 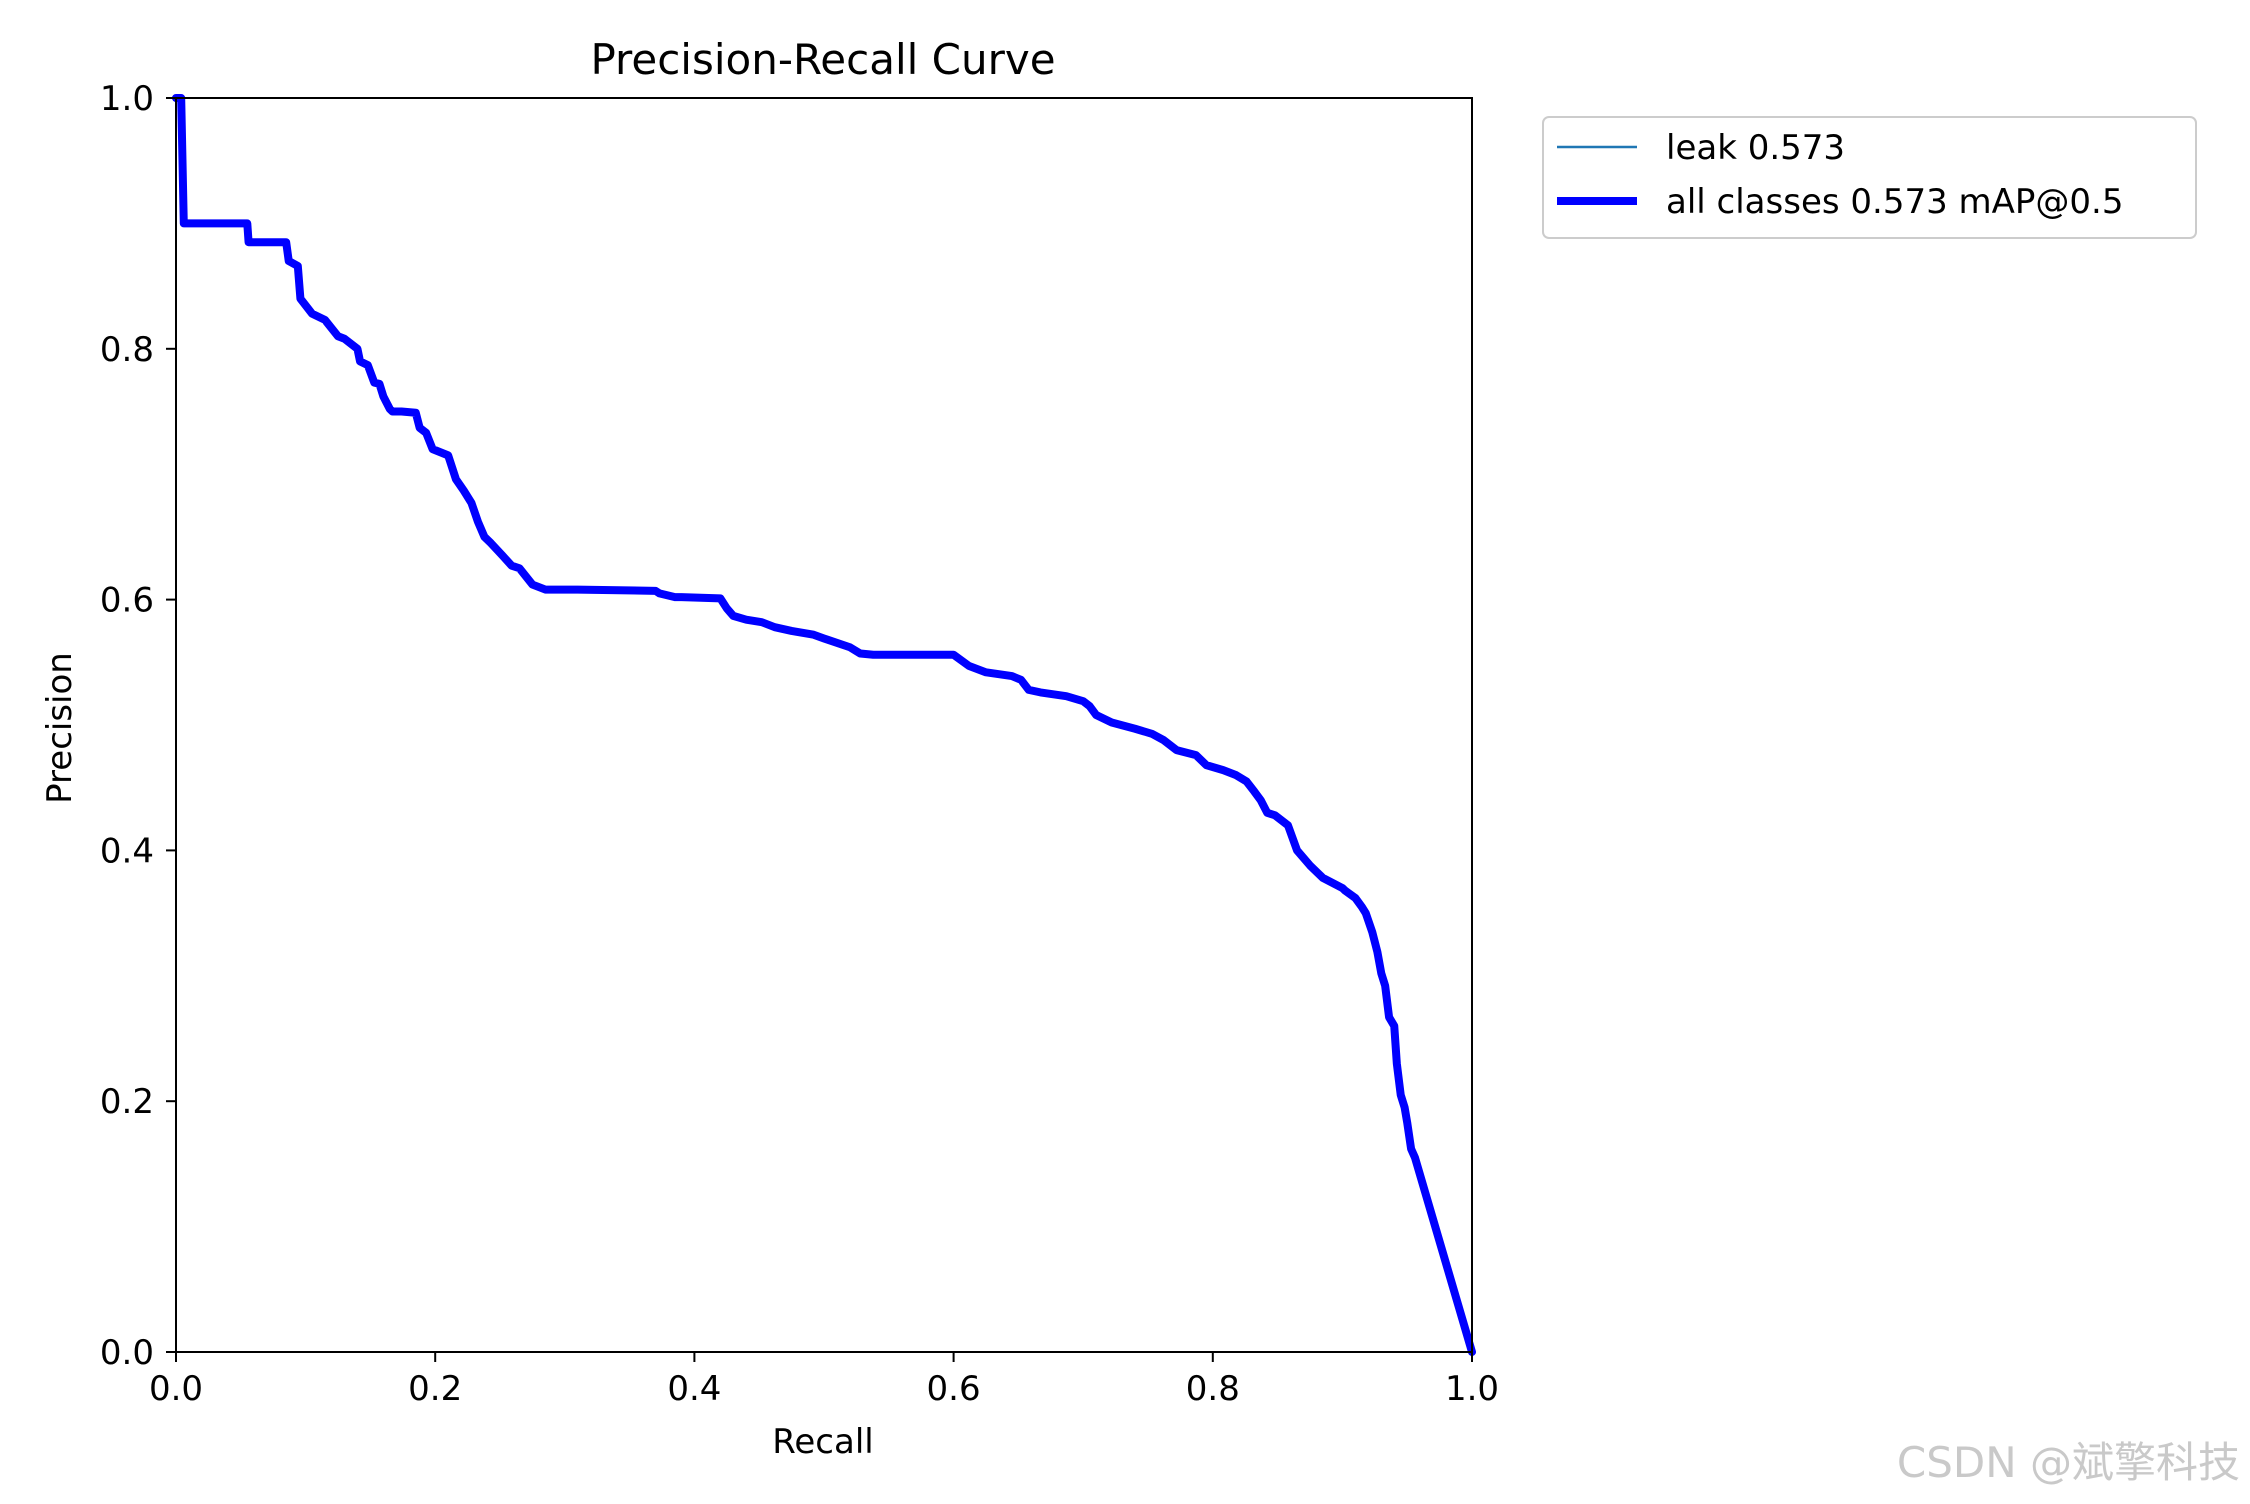 I want to click on legend: leak 0.573 all classes 0.573 mAP@0.5, so click(x=1869, y=177).